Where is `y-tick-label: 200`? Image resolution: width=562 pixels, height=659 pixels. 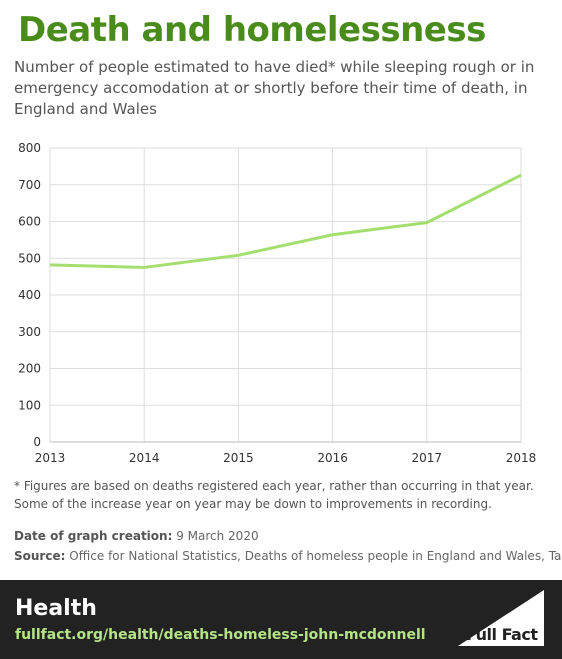
y-tick-label: 200 is located at coordinates (29, 369).